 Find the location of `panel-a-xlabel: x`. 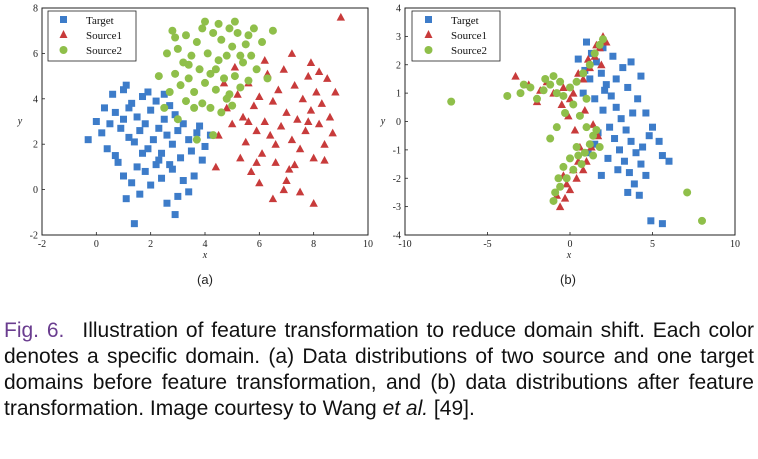

panel-a-xlabel: x is located at coordinates (205, 255).